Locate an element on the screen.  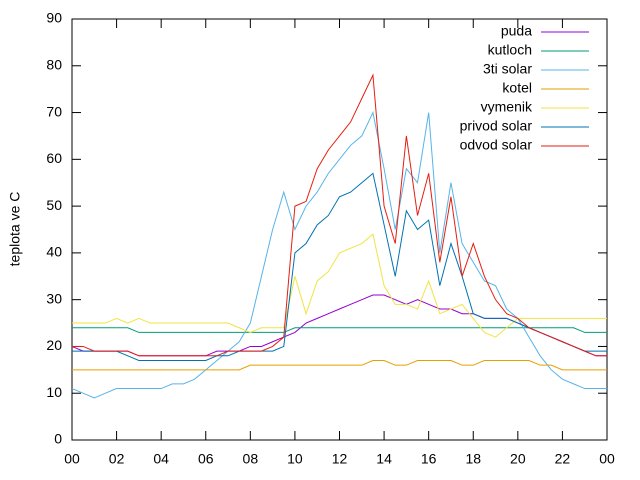
legend-label: privod solar is located at coordinates (496, 126).